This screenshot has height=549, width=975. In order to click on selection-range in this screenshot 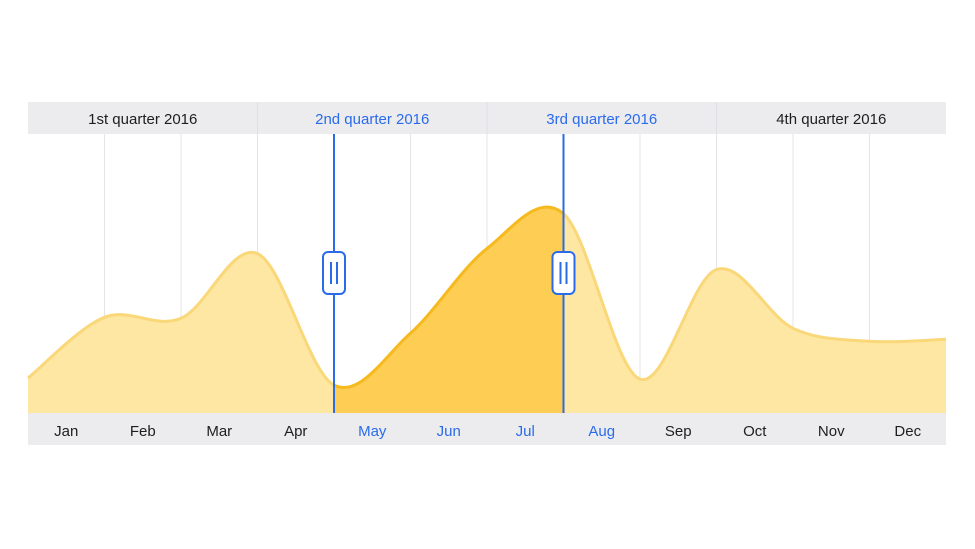, I will do `click(449, 273)`.